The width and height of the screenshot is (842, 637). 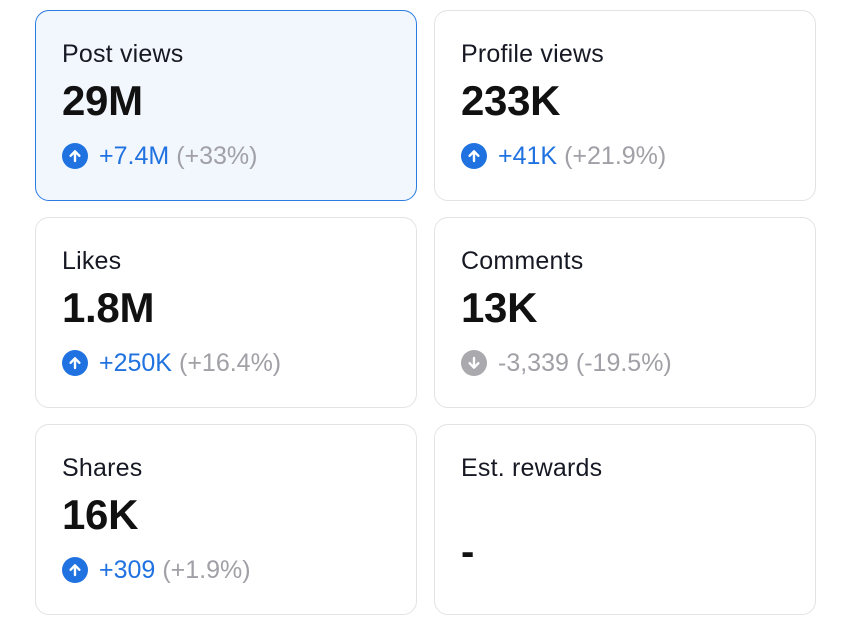 What do you see at coordinates (468, 552) in the screenshot?
I see `metric-value: -` at bounding box center [468, 552].